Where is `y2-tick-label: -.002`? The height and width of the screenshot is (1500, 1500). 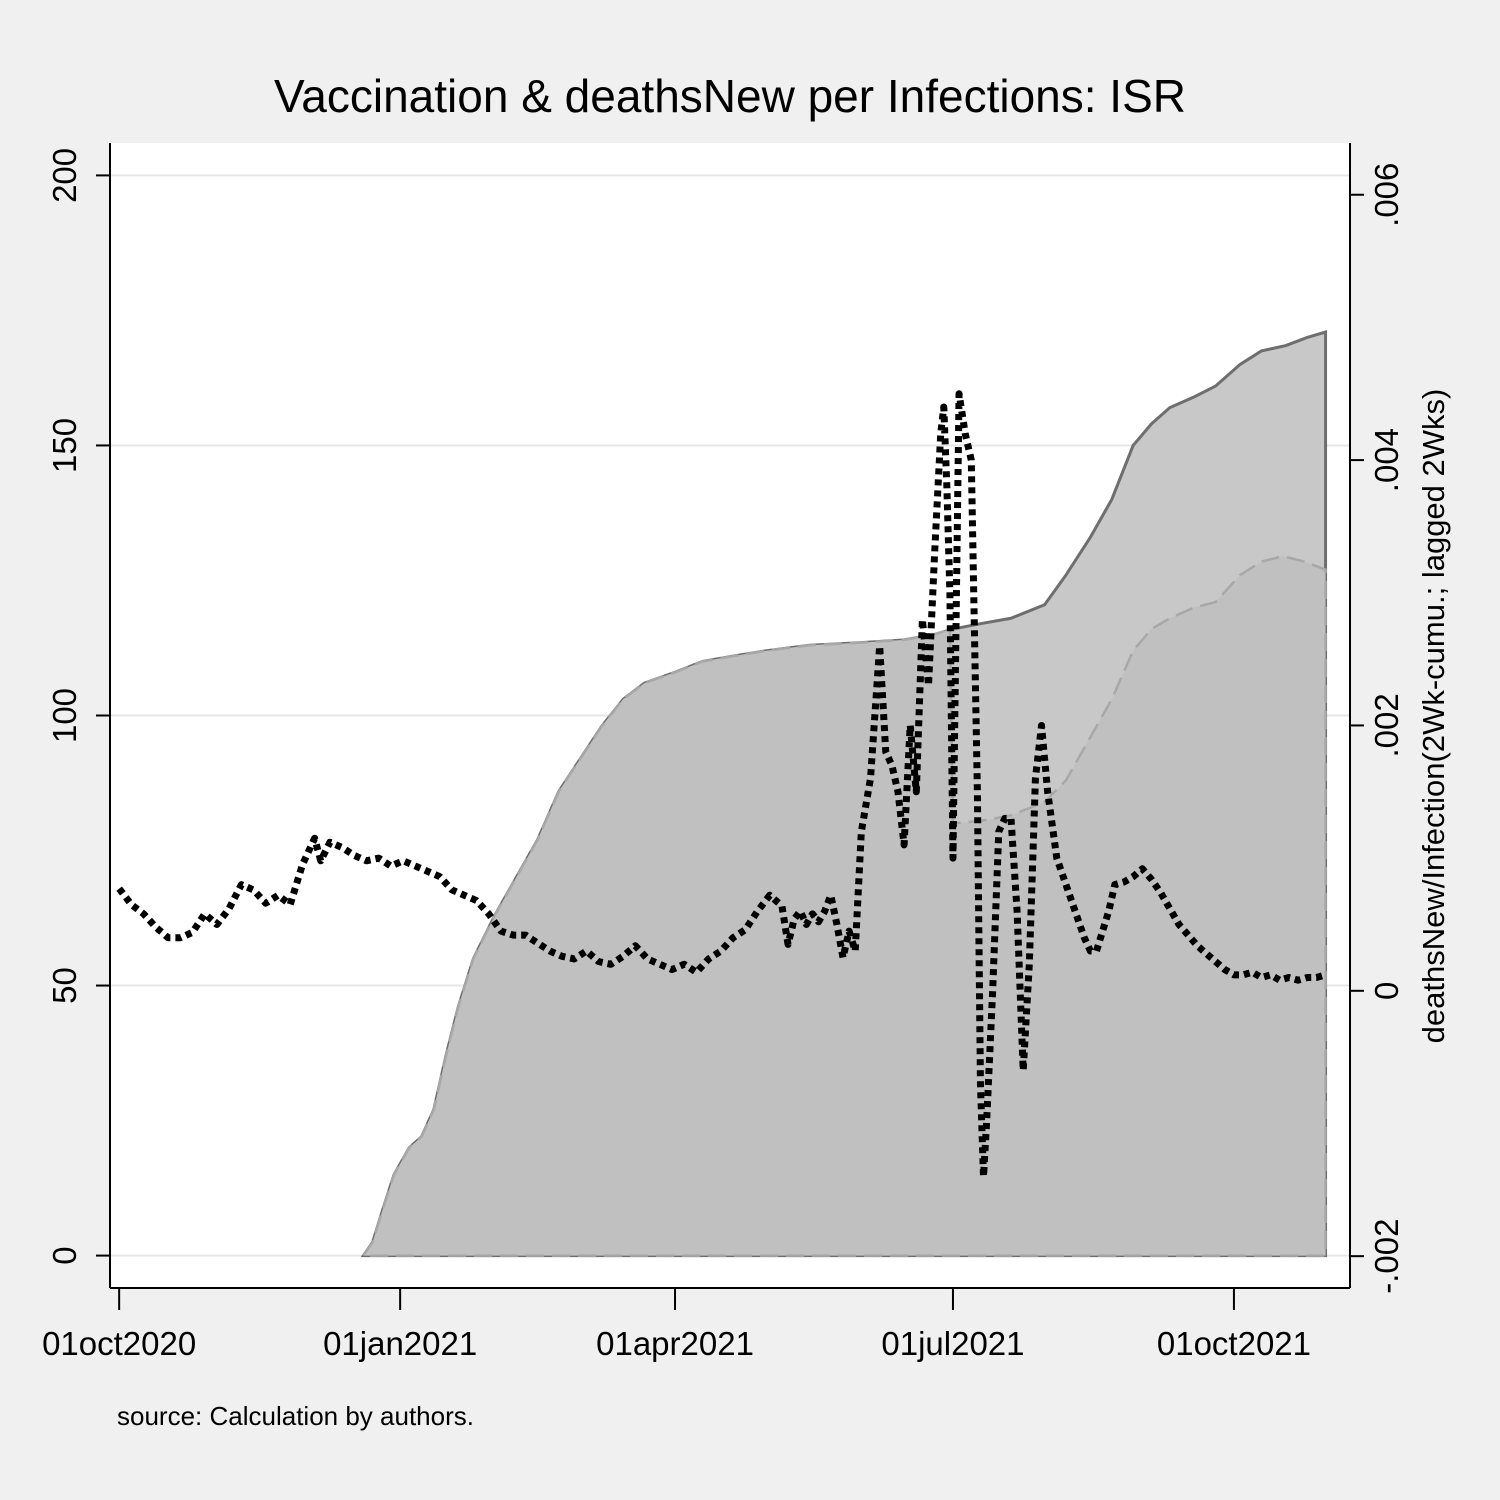
y2-tick-label: -.002 is located at coordinates (1386, 1256).